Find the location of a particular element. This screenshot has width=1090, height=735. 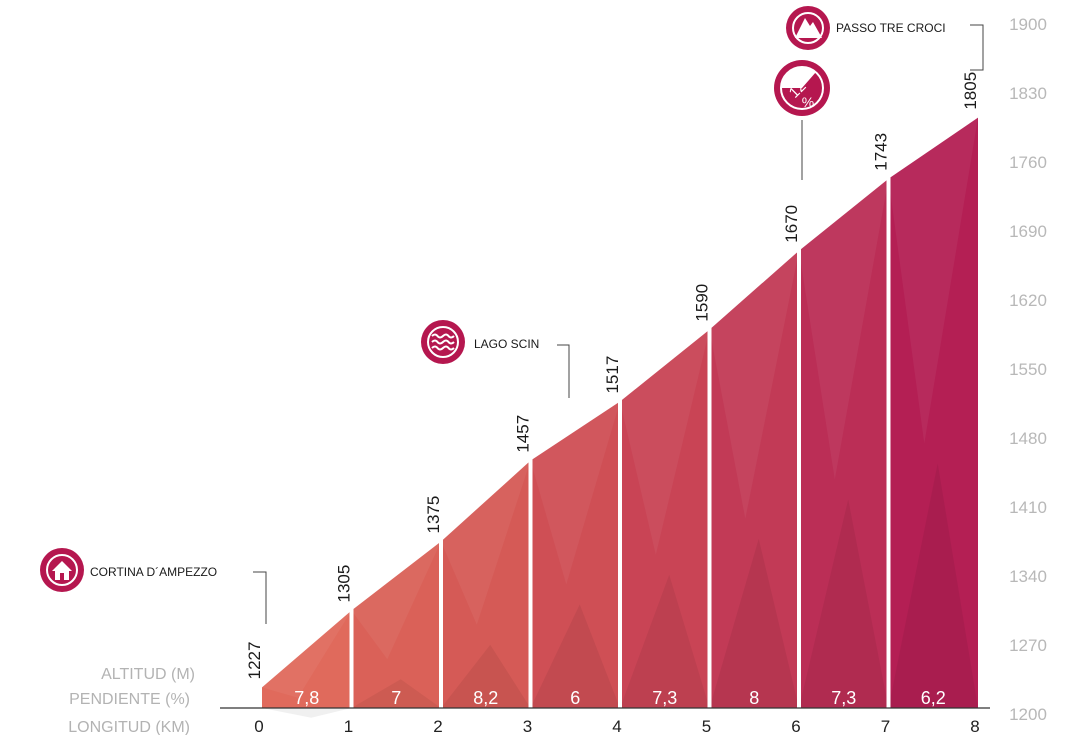

gradient-label: 6 is located at coordinates (575, 698).